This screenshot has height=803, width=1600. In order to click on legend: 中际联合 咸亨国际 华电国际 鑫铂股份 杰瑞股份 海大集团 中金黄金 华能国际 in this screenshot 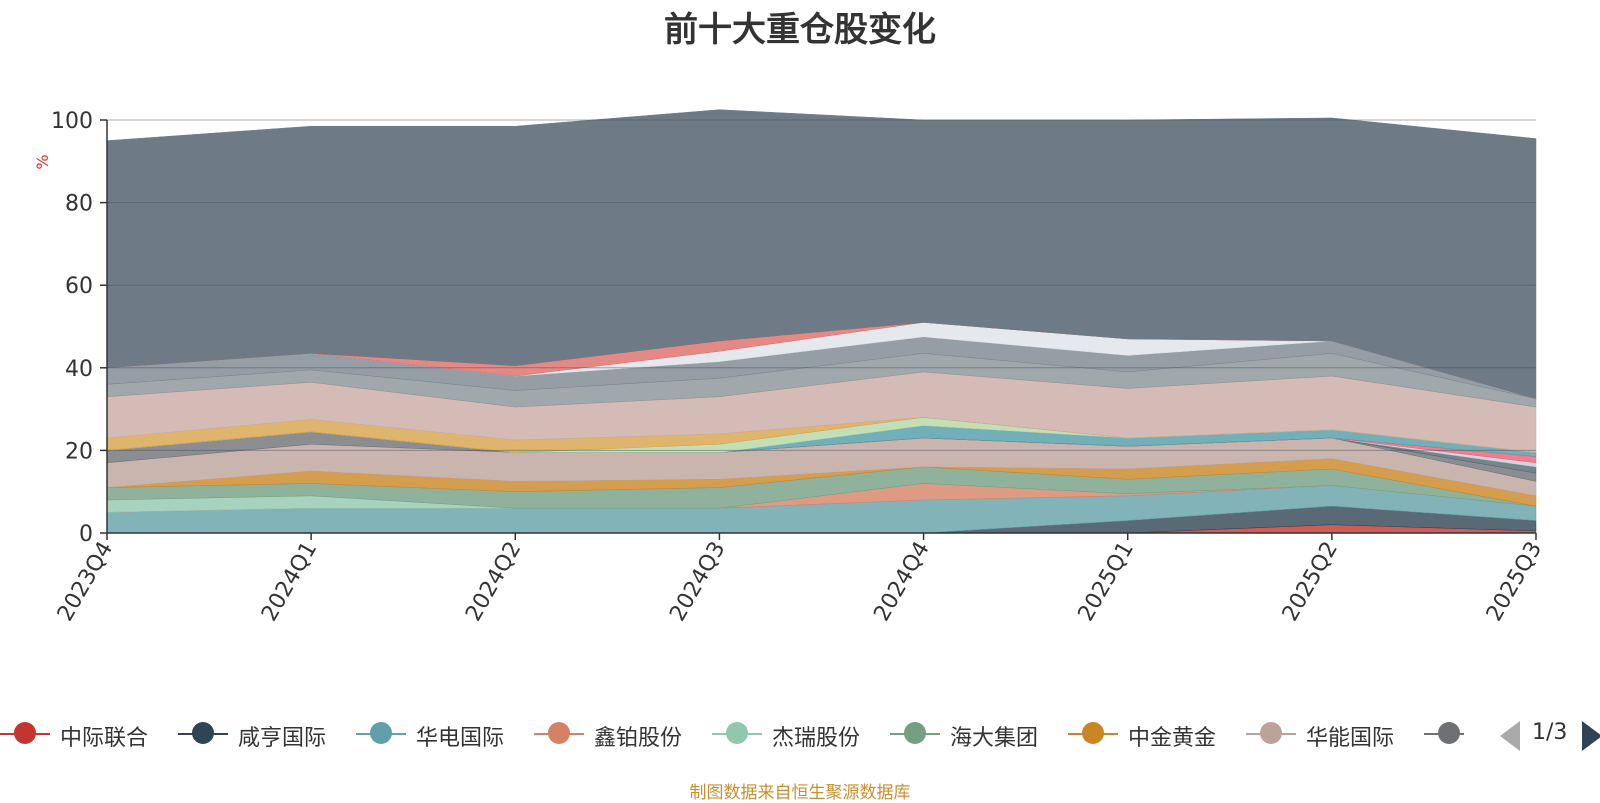, I will do `click(800, 734)`.